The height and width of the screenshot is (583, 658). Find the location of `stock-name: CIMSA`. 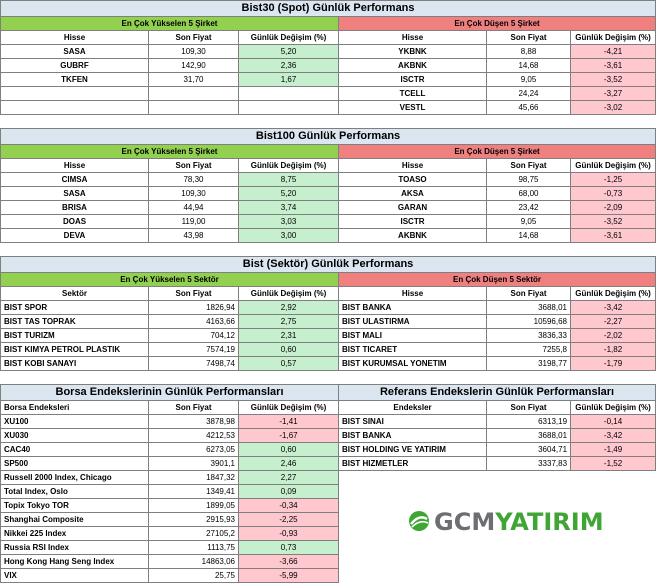

stock-name: CIMSA is located at coordinates (74, 179).